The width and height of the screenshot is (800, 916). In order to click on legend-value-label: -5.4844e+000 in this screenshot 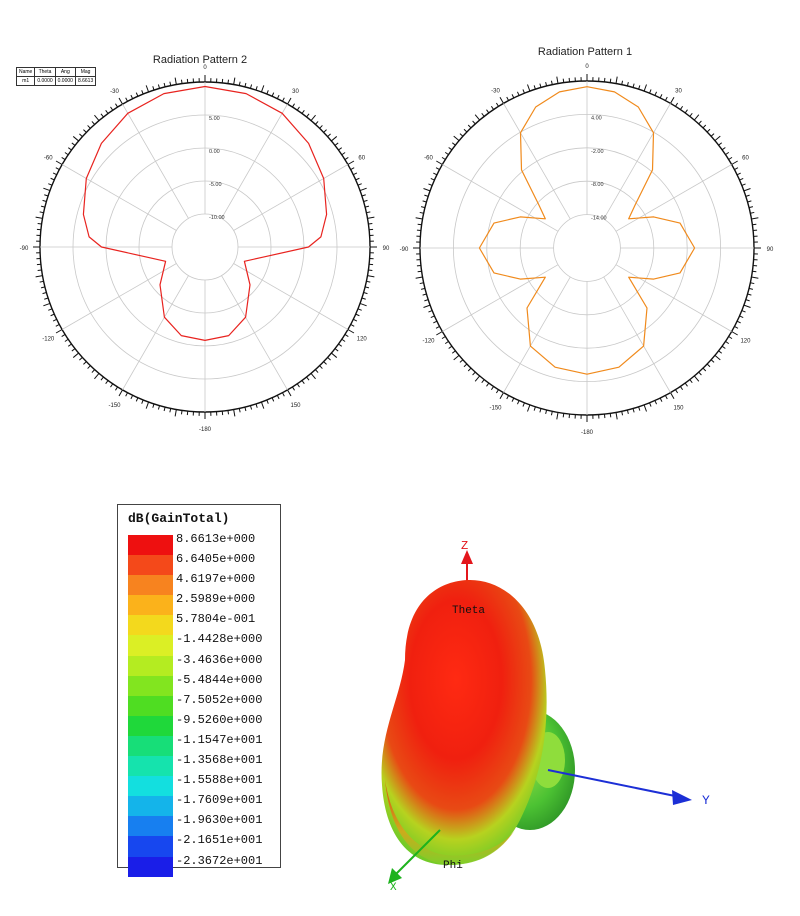, I will do `click(219, 679)`.